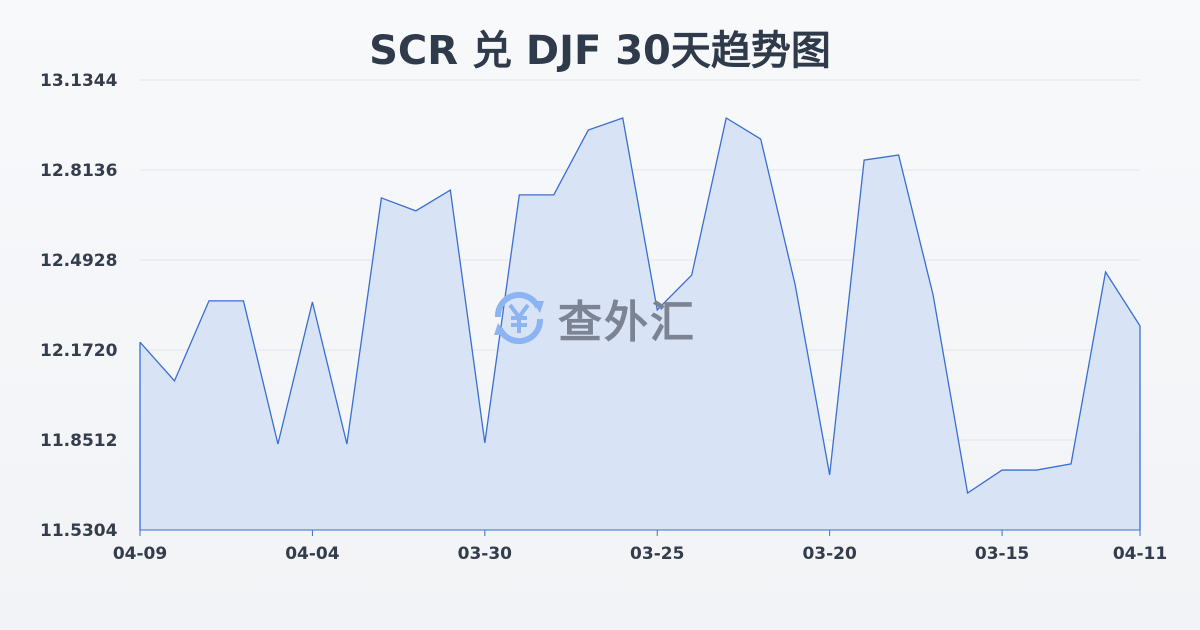  I want to click on x-tick-label: 04-11, so click(1140, 554).